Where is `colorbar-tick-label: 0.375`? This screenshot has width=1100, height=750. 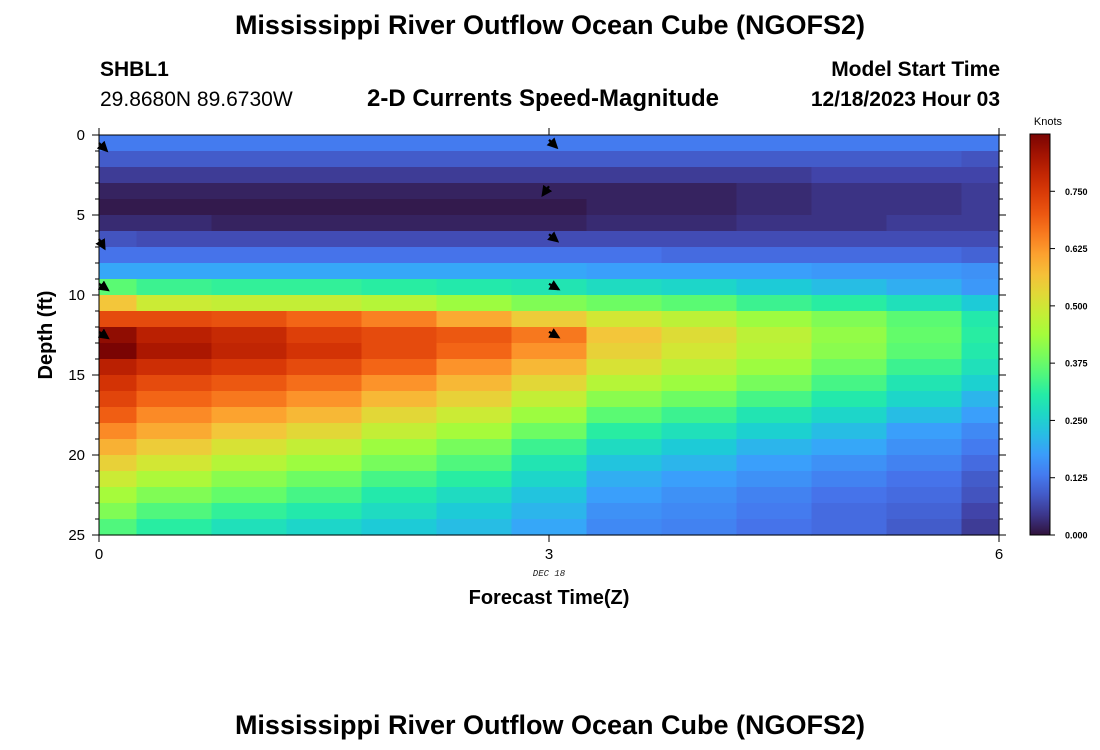 colorbar-tick-label: 0.375 is located at coordinates (1076, 364).